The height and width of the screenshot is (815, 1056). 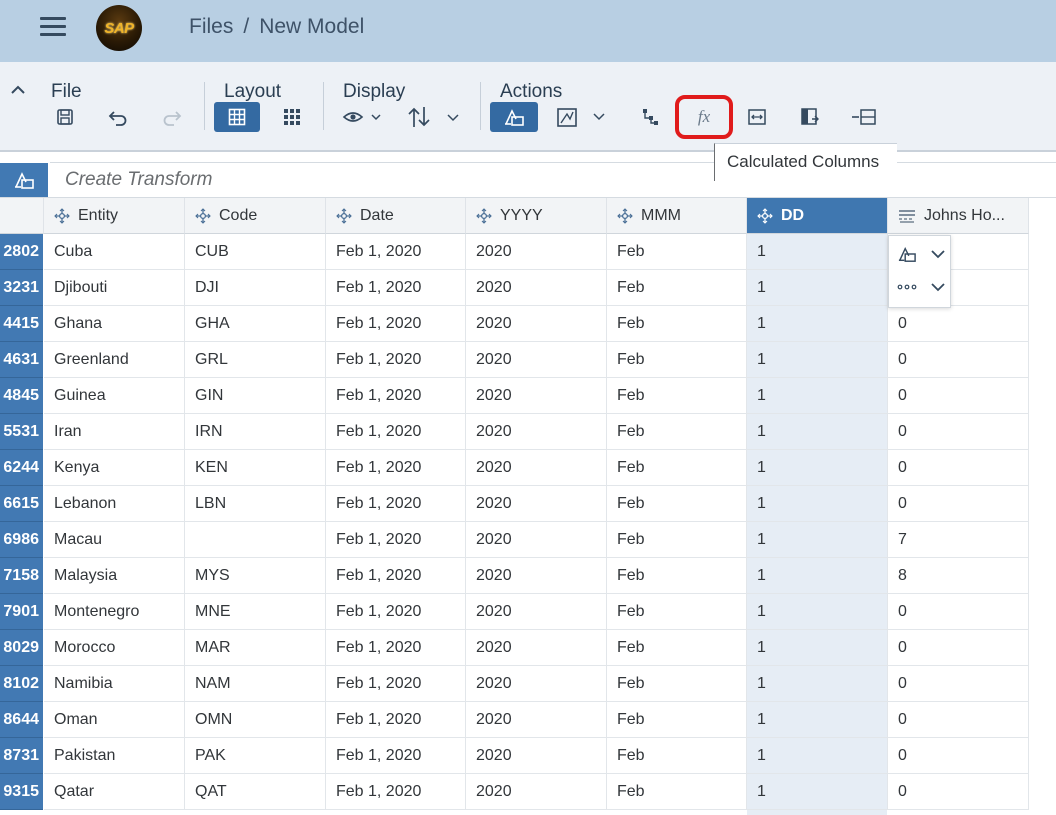 What do you see at coordinates (114, 540) in the screenshot?
I see `table-cell: Macau` at bounding box center [114, 540].